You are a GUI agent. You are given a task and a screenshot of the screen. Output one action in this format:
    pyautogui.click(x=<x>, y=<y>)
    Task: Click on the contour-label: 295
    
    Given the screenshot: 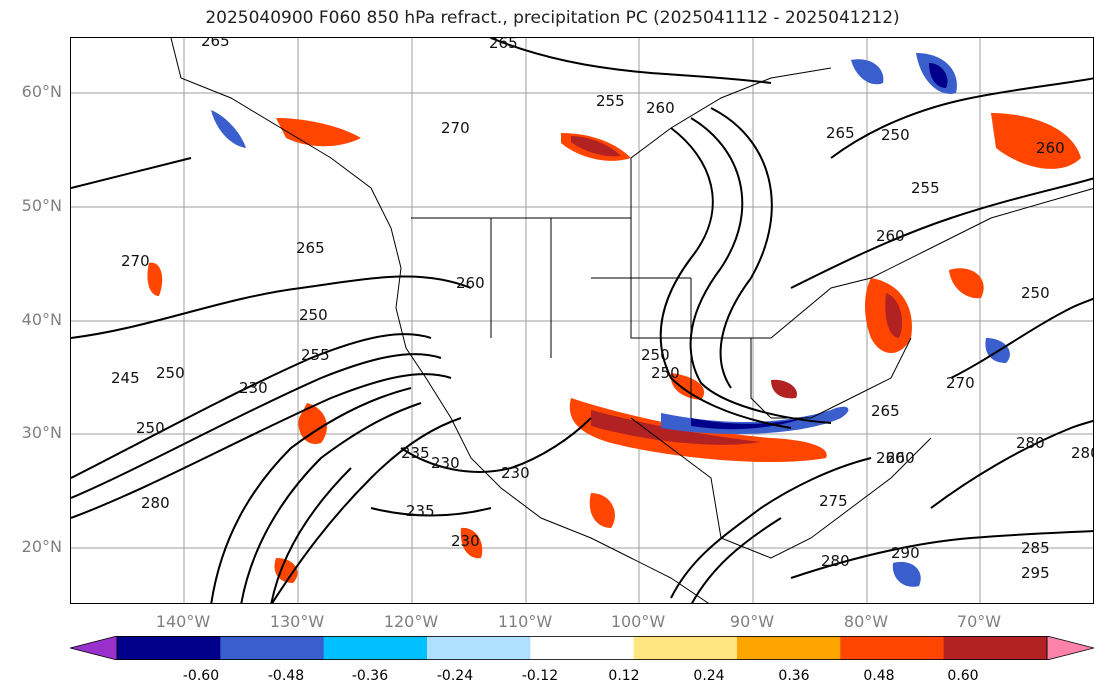 What is the action you would take?
    pyautogui.click(x=1035, y=573)
    